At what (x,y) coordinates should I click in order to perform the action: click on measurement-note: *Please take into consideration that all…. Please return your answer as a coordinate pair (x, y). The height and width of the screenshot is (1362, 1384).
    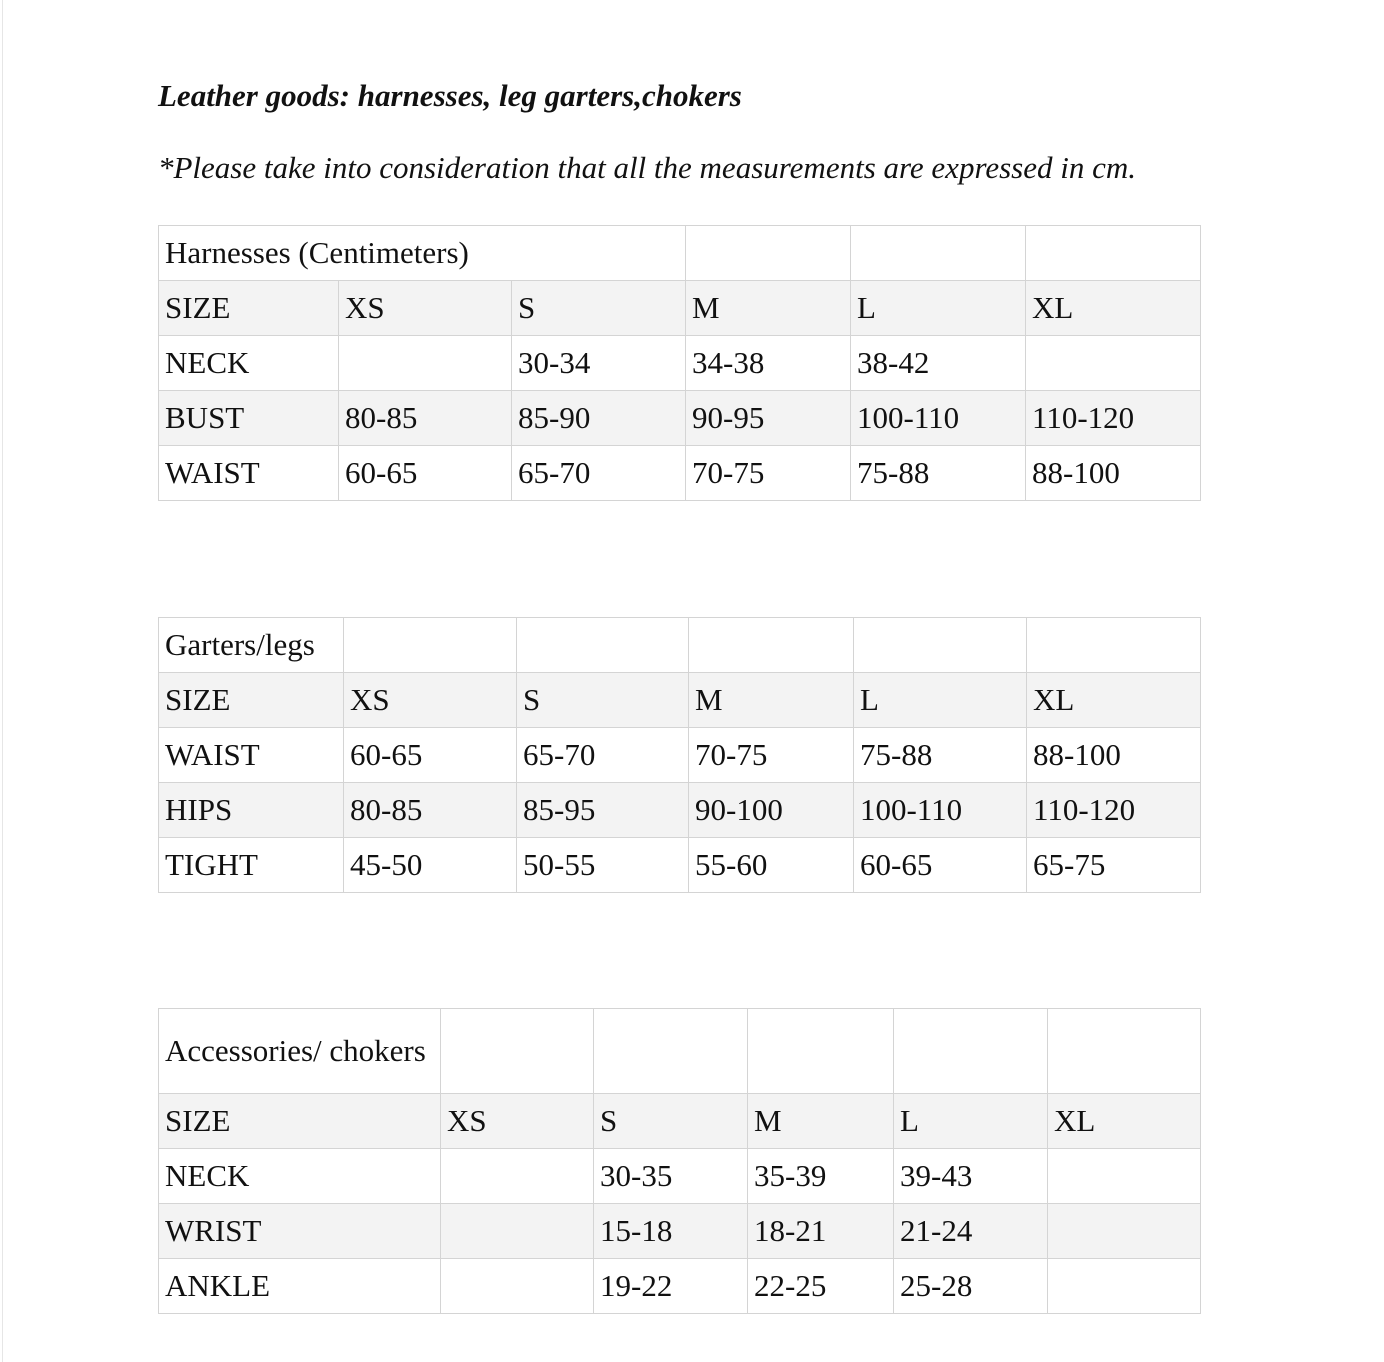
    Looking at the image, I should click on (647, 167).